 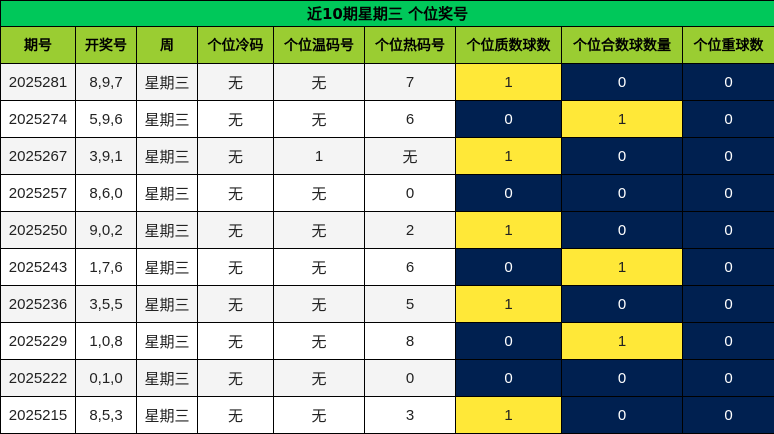 I want to click on cell-issue: 2025274, so click(x=38, y=119).